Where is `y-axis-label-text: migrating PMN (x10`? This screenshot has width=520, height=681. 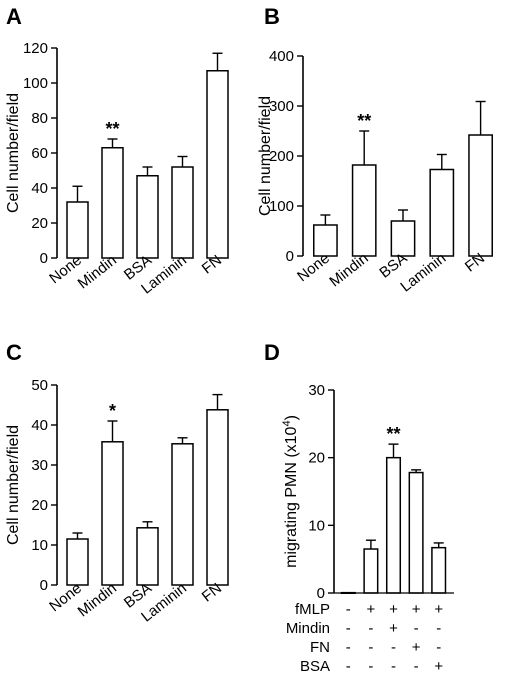
y-axis-label-text: migrating PMN (x10 is located at coordinates (291, 496).